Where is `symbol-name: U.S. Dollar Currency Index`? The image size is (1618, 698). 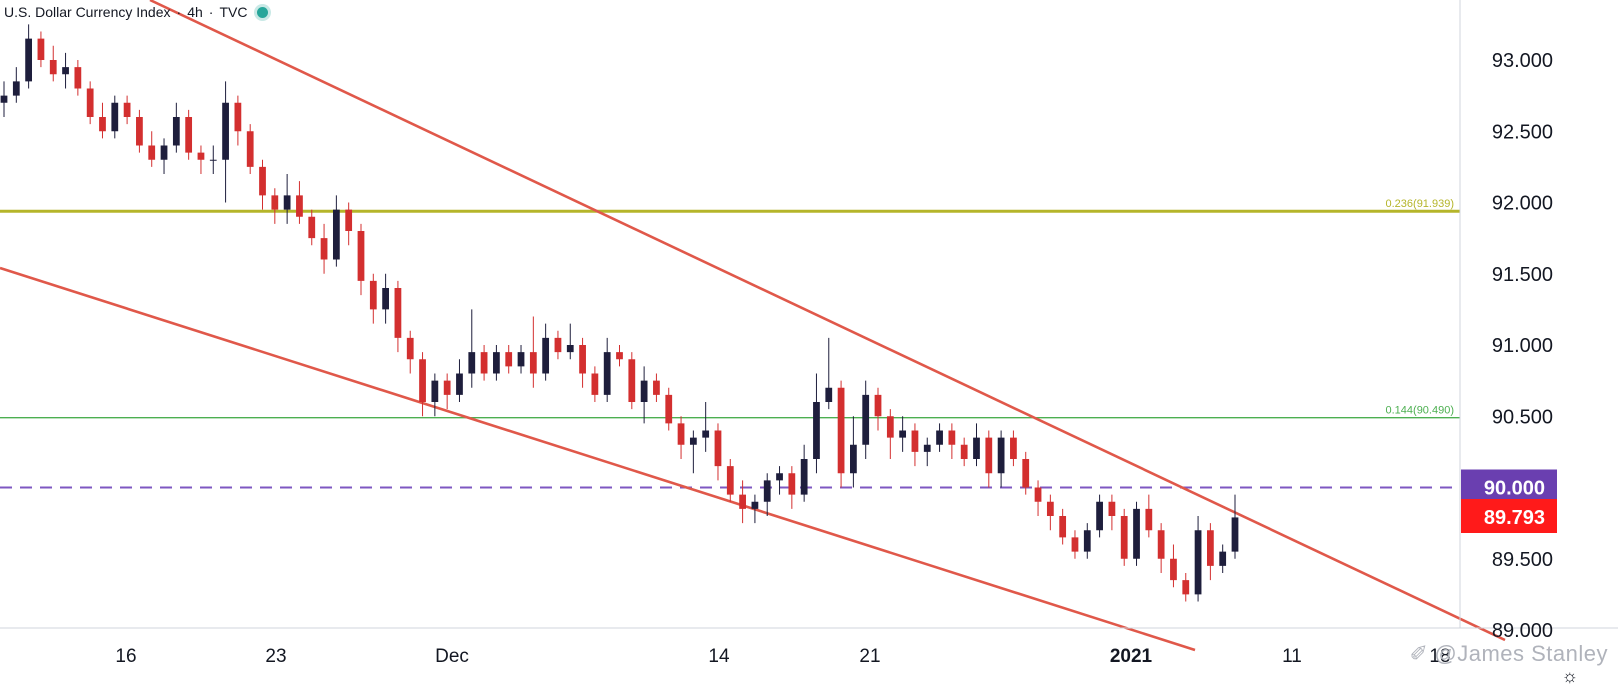
symbol-name: U.S. Dollar Currency Index is located at coordinates (87, 12).